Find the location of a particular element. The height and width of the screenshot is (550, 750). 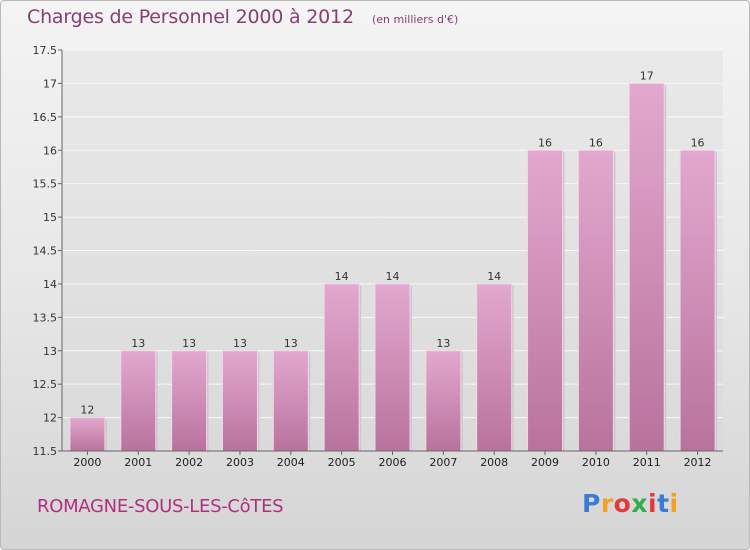

logo-letter: o is located at coordinates (622, 503).